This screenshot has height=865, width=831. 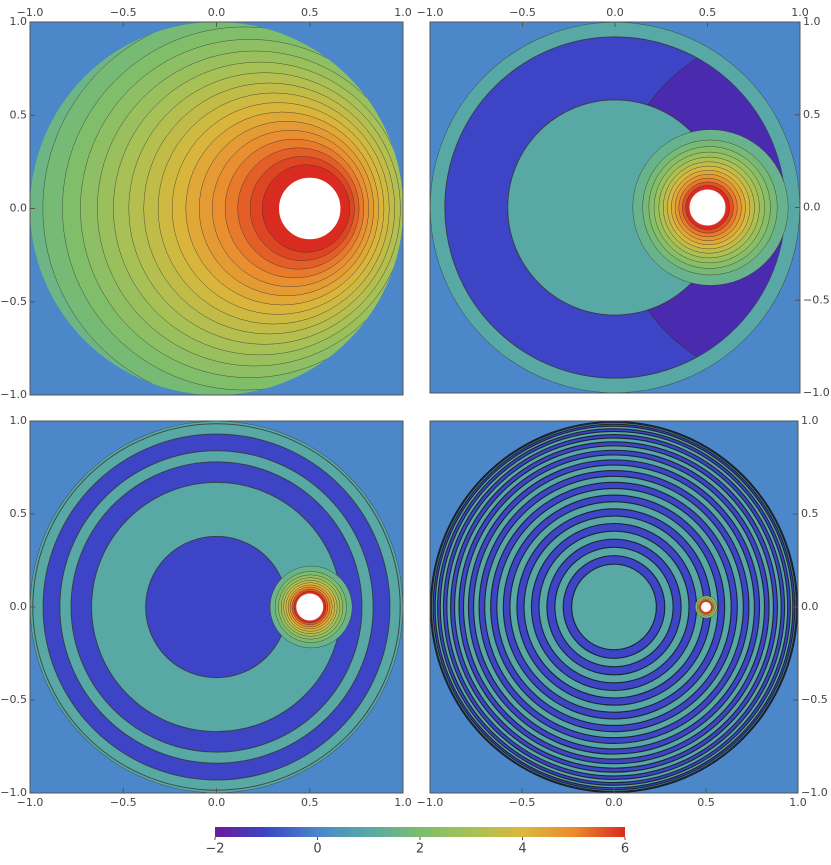 What do you see at coordinates (420, 832) in the screenshot?
I see `colorbar` at bounding box center [420, 832].